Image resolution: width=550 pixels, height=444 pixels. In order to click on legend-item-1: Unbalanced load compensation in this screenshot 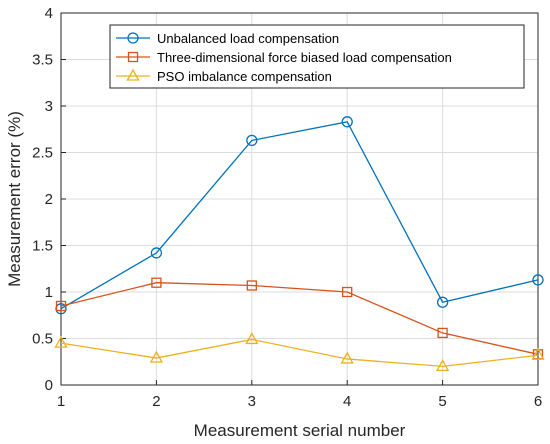, I will do `click(227, 38)`.